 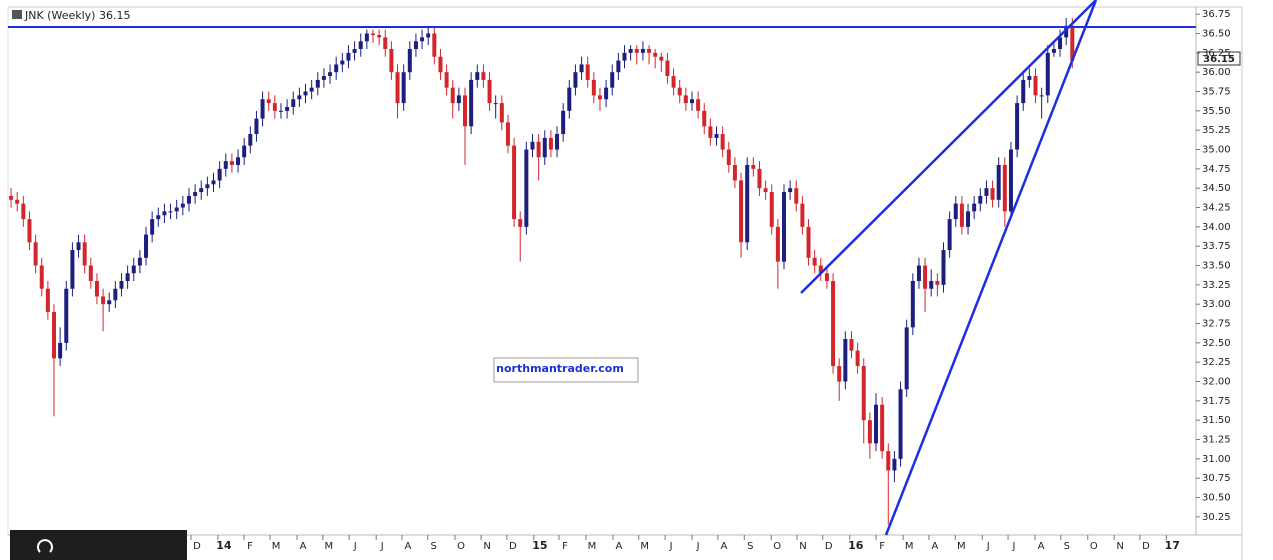 I want to click on y-tick-label: 31.25, so click(x=1216, y=440).